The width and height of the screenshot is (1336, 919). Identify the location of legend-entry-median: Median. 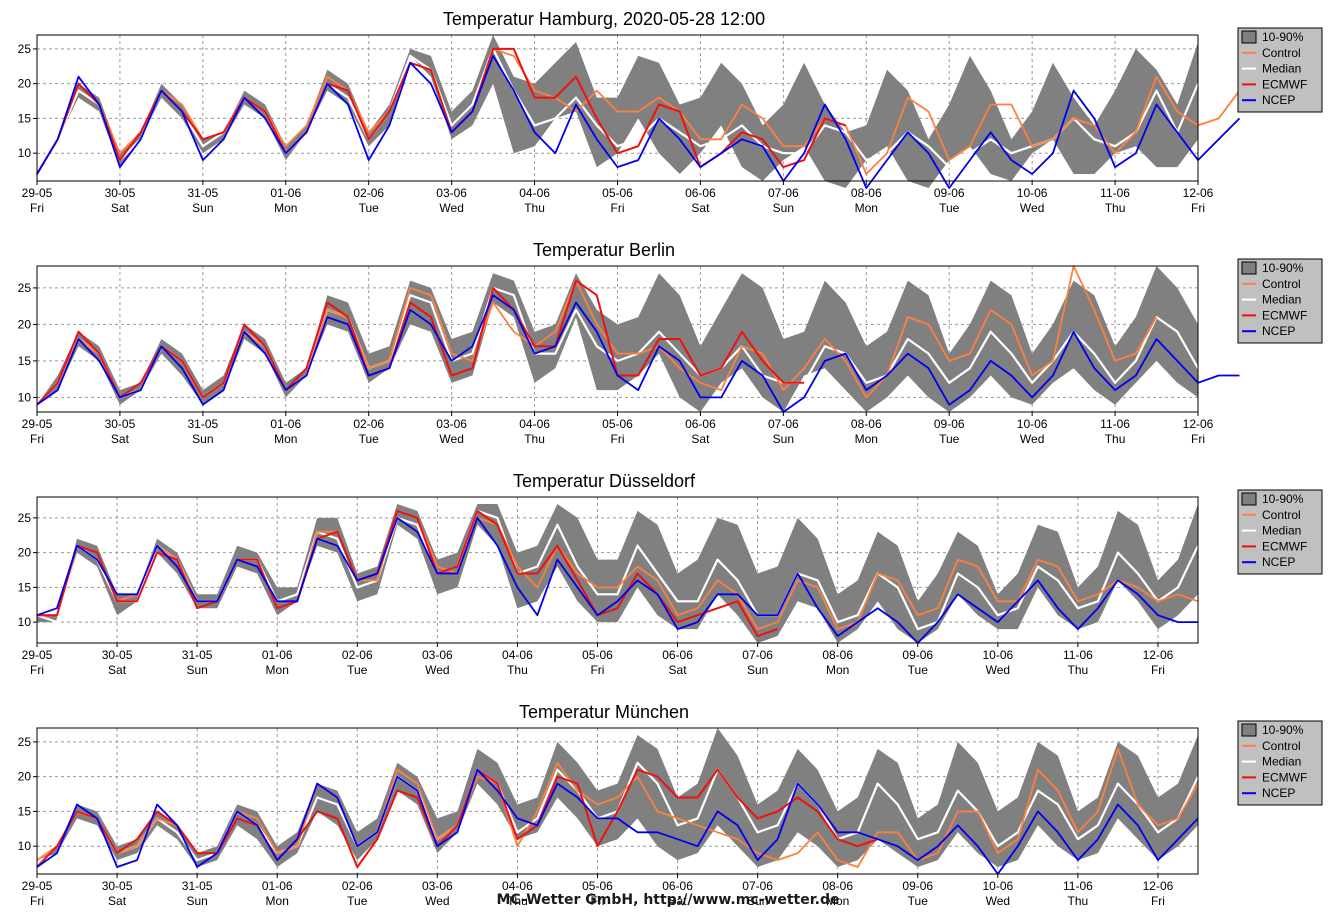
(1281, 531).